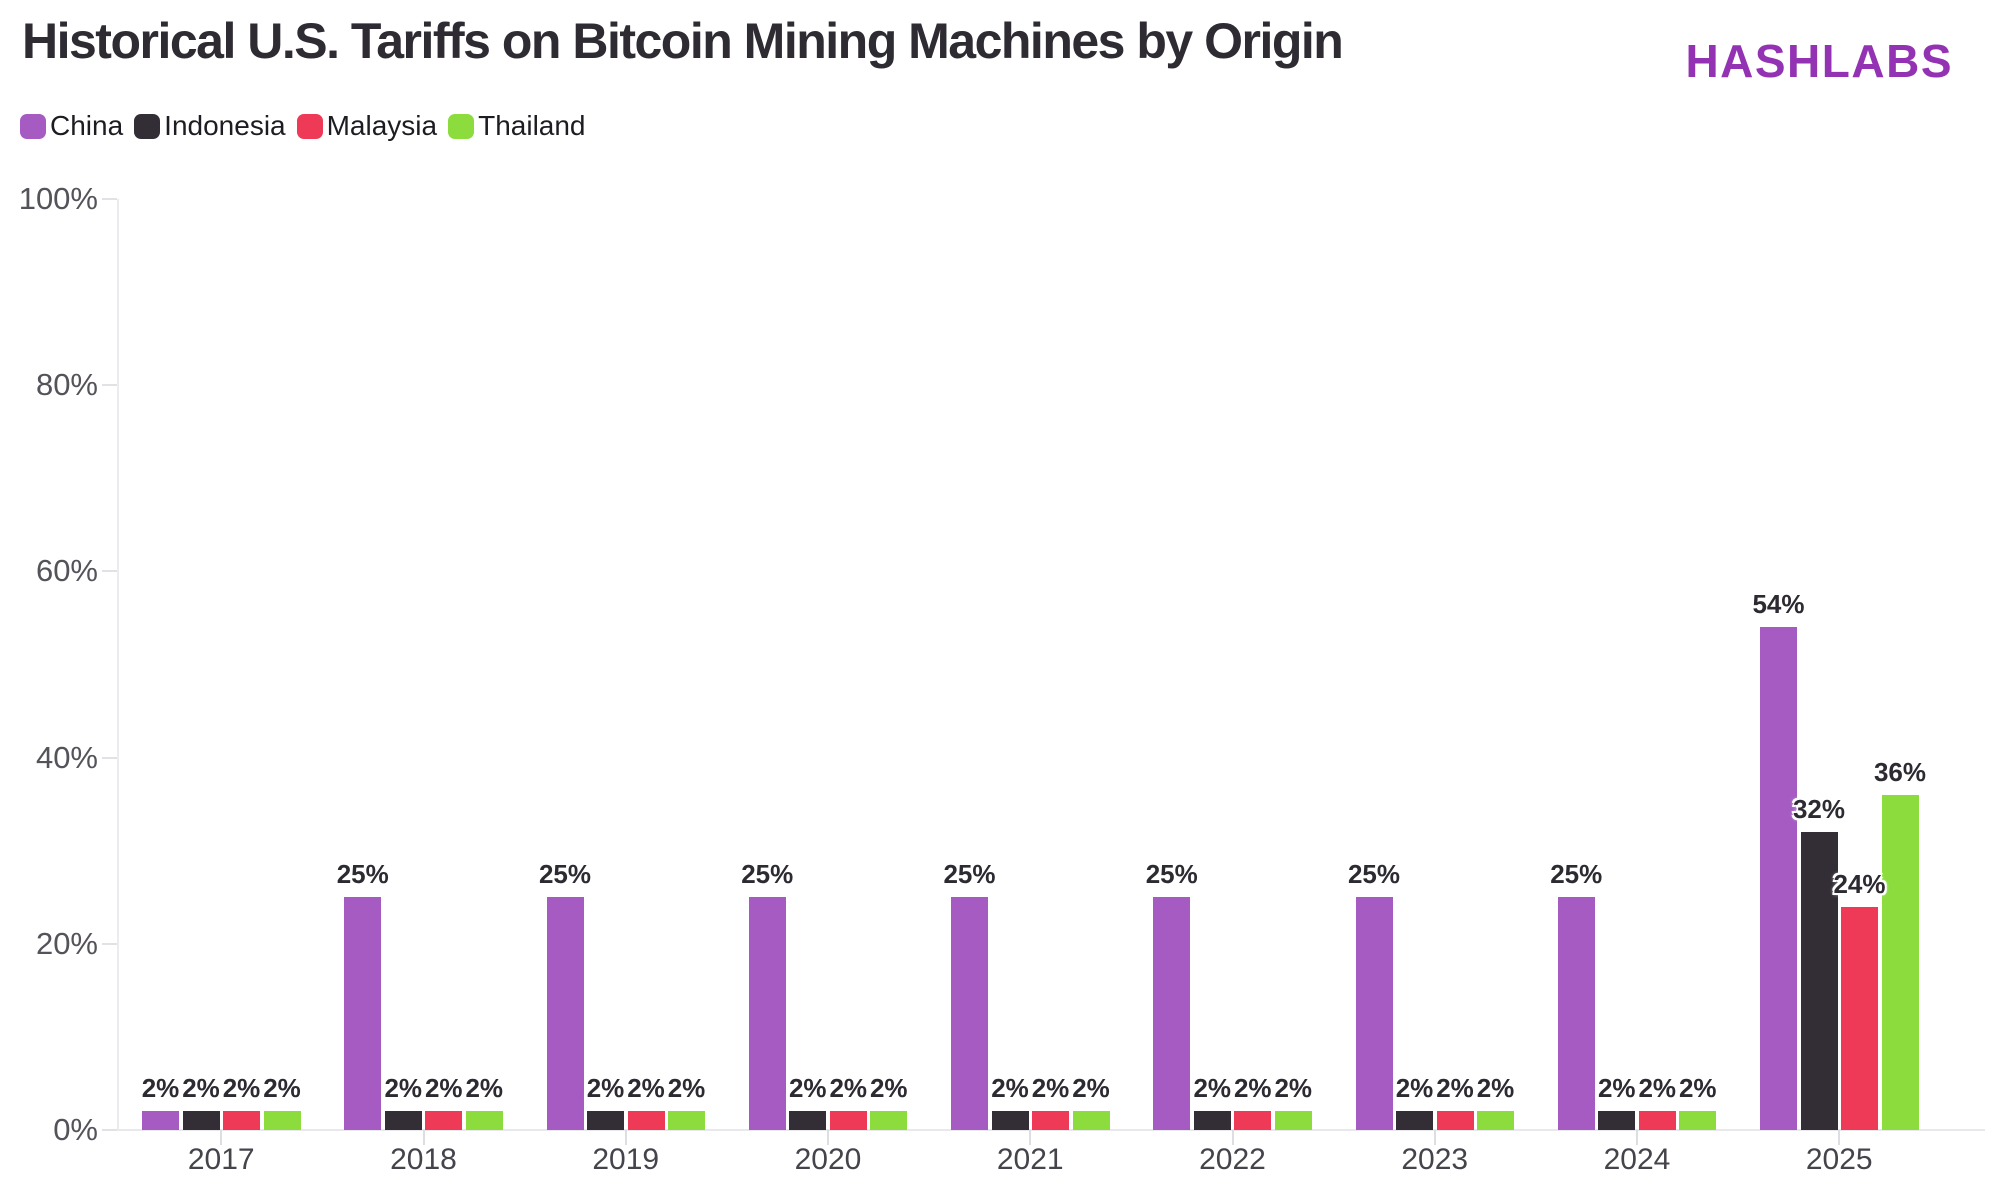  I want to click on value-label-malaysia-2018: 2%, so click(443, 1088).